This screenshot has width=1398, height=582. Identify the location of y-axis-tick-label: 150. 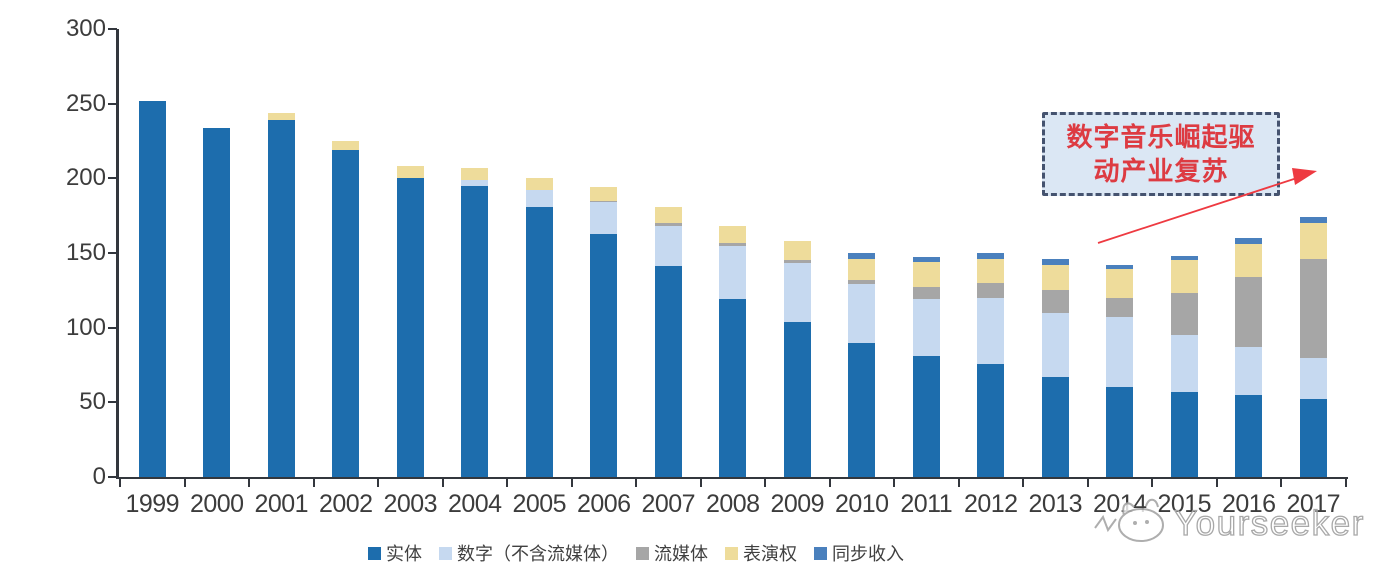
(85, 252).